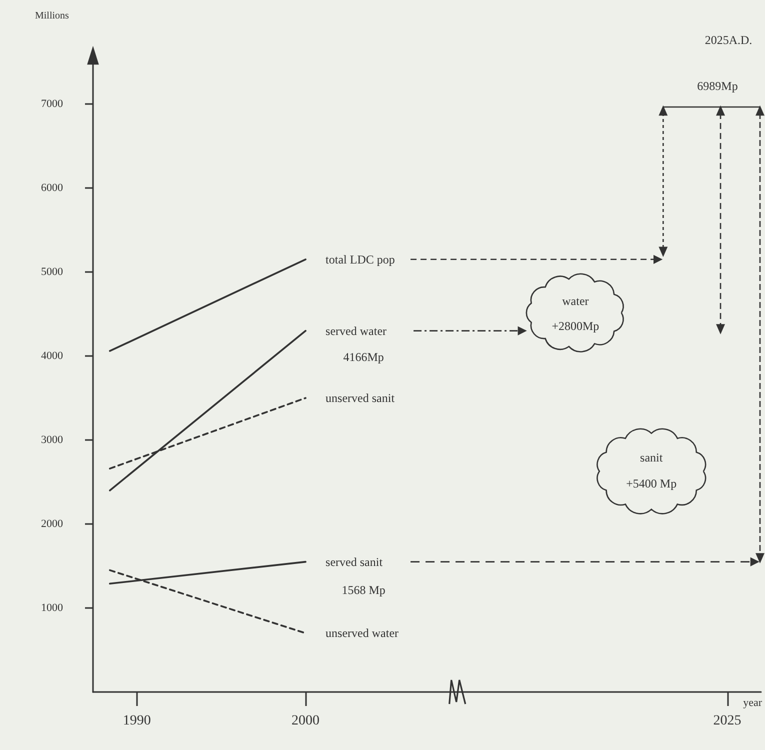  I want to click on annotation: +2800Mp, so click(576, 325).